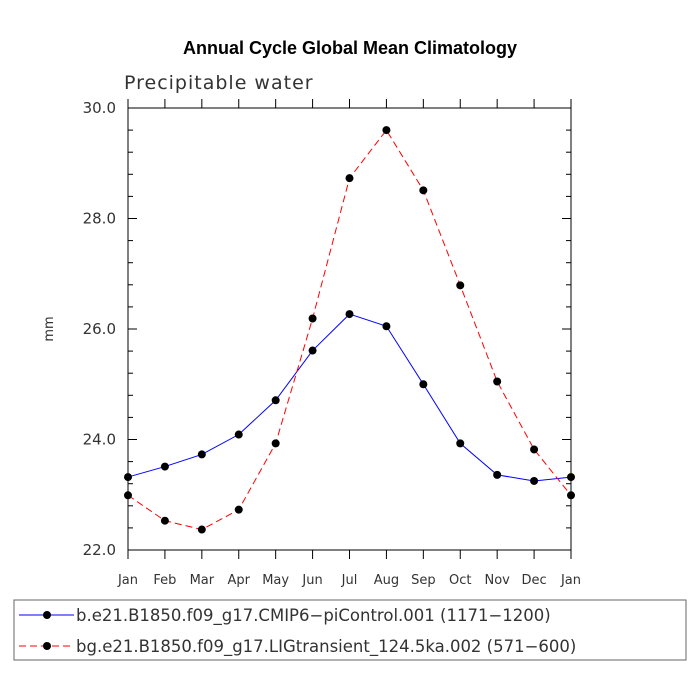 Image resolution: width=700 pixels, height=700 pixels. Describe the element at coordinates (497, 580) in the screenshot. I see `x-tick-label: Nov` at that location.